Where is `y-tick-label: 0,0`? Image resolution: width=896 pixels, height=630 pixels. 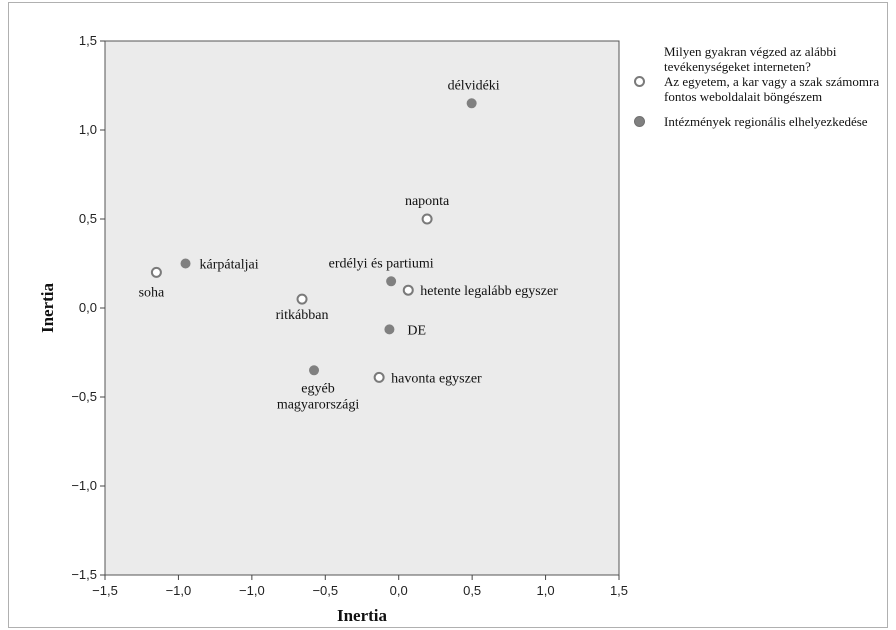
y-tick-label: 0,0 is located at coordinates (88, 307).